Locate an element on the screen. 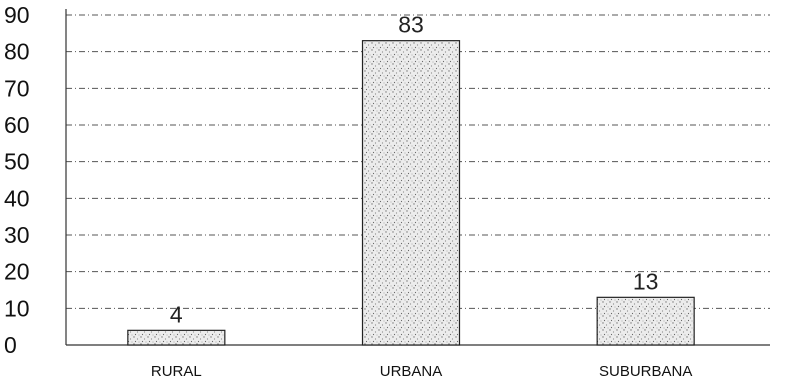 The height and width of the screenshot is (384, 788). x-axis-categories: RURAL URBANA SUBURBANA is located at coordinates (421, 371).